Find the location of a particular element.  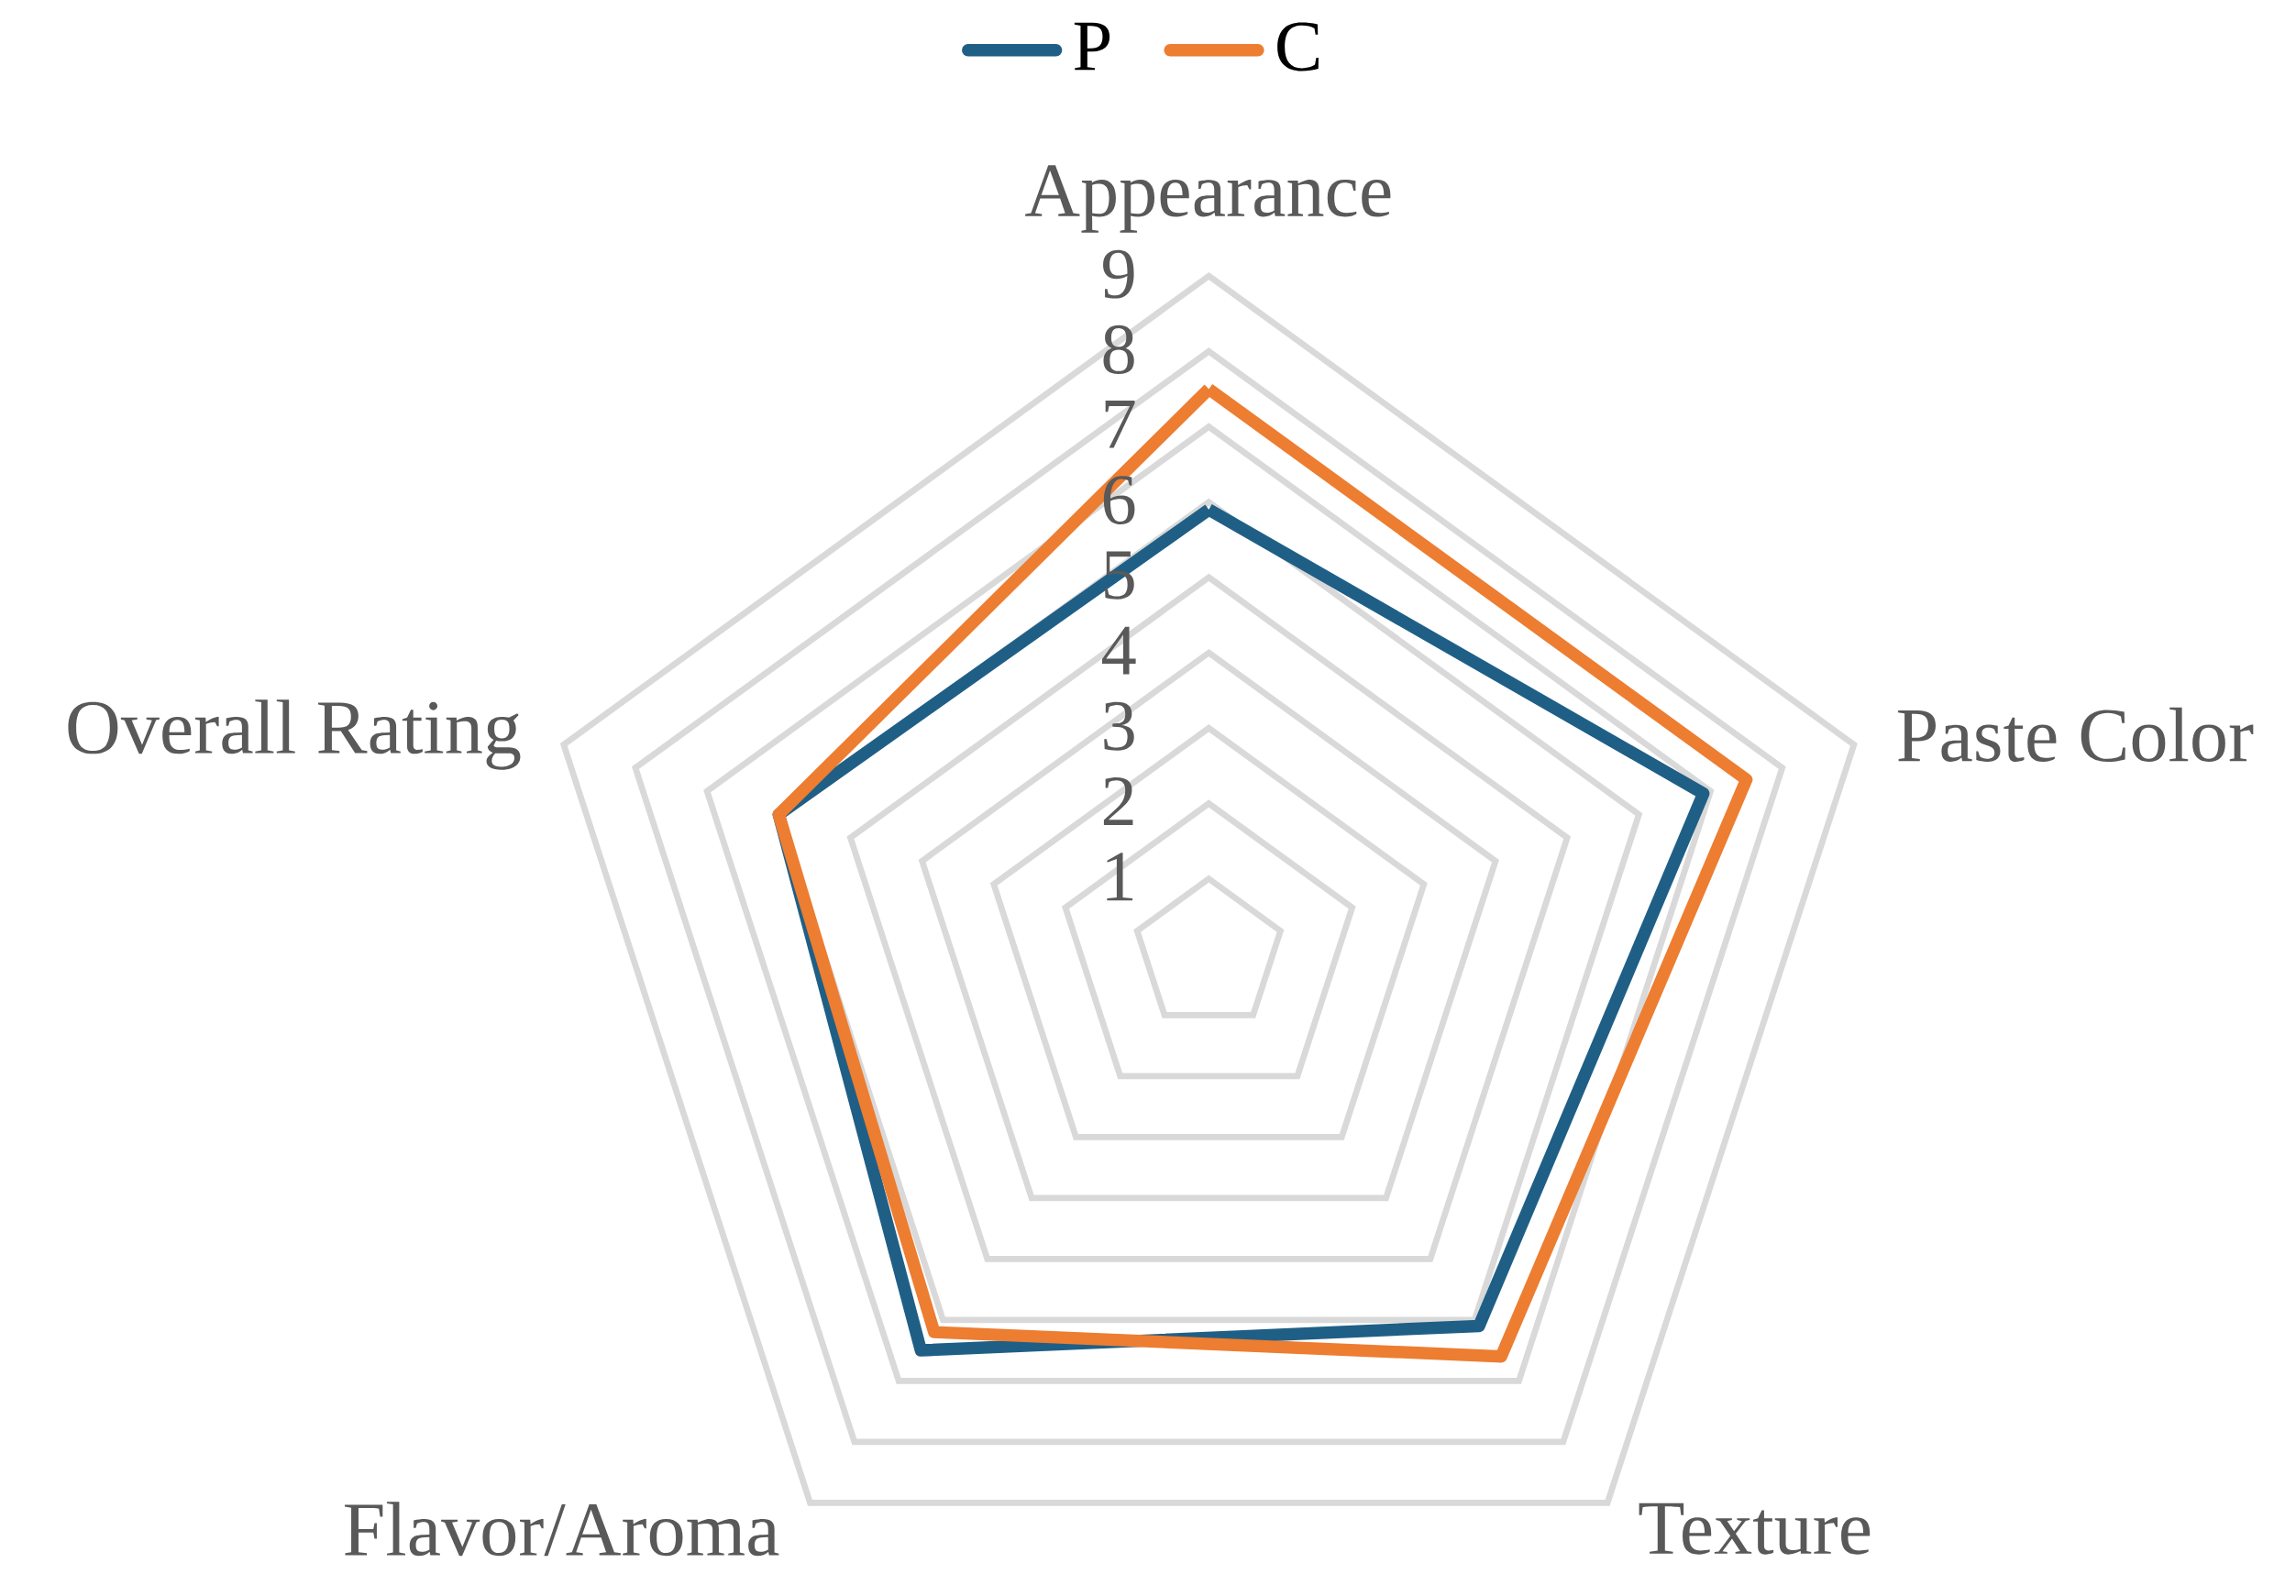

y-tick-label: 1 is located at coordinates (1120, 877).